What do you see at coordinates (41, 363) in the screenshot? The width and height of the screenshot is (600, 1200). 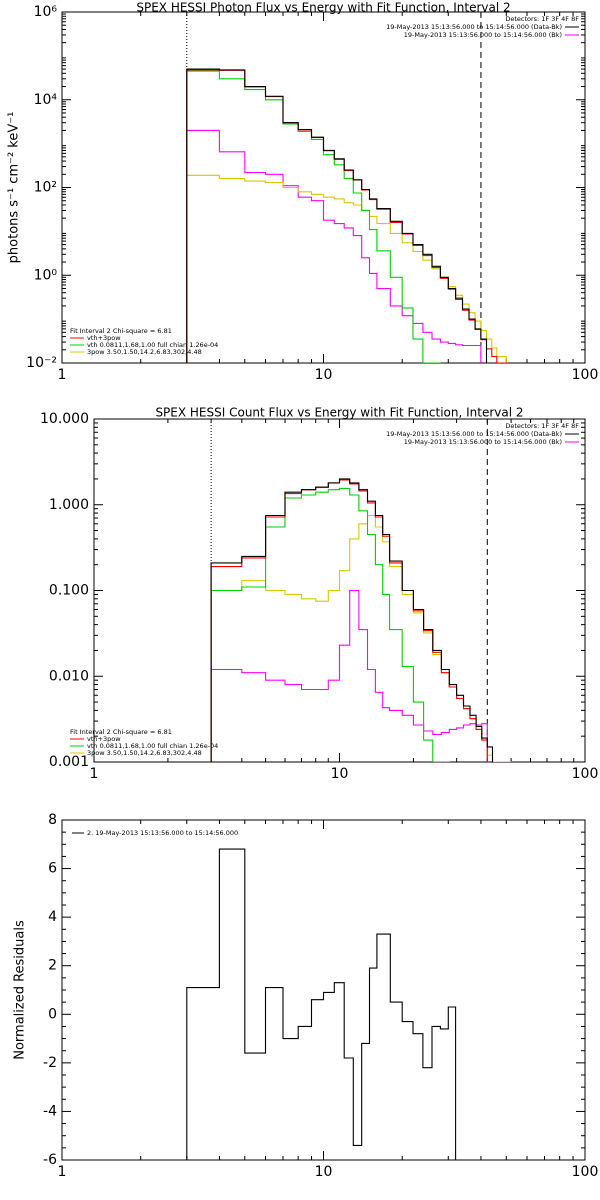 I see `y-tick-label: 10⁻²` at bounding box center [41, 363].